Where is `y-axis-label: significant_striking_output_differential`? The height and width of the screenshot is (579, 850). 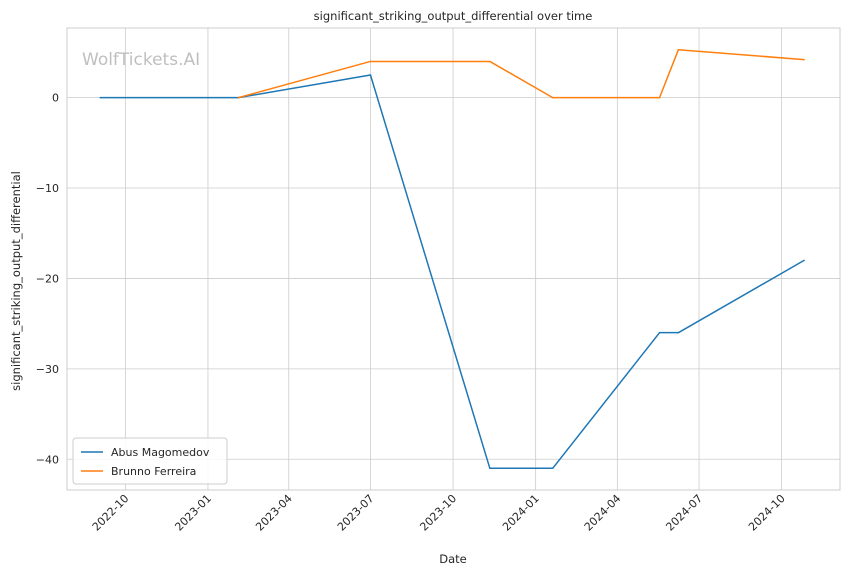
y-axis-label: significant_striking_output_differential is located at coordinates (16, 281).